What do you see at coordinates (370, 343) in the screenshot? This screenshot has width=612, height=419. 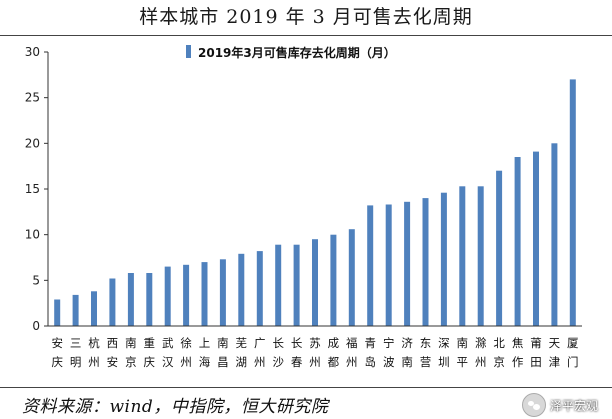 I see `x-tick-label: 青` at bounding box center [370, 343].